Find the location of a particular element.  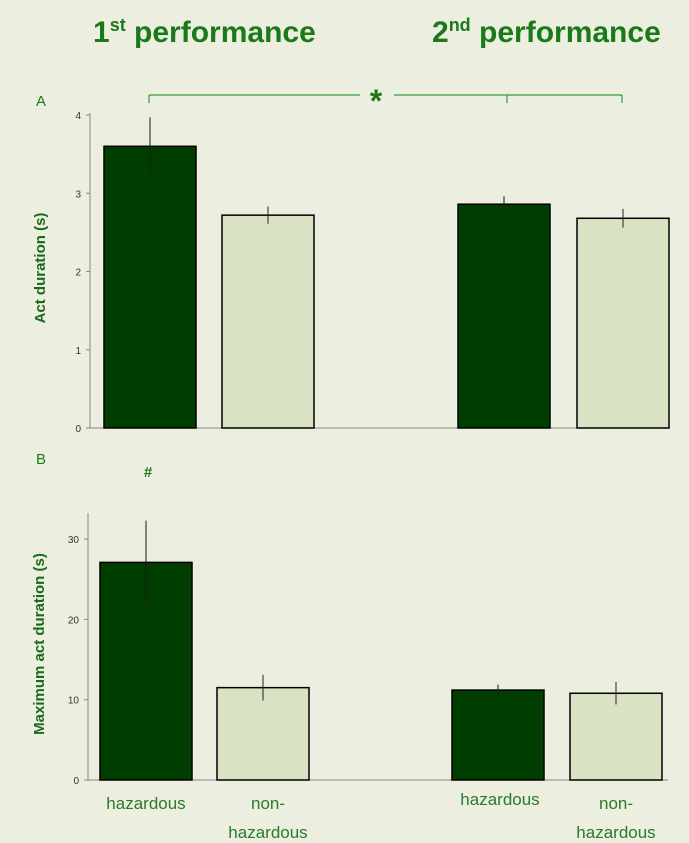

significance-bracket is located at coordinates (385, 98).